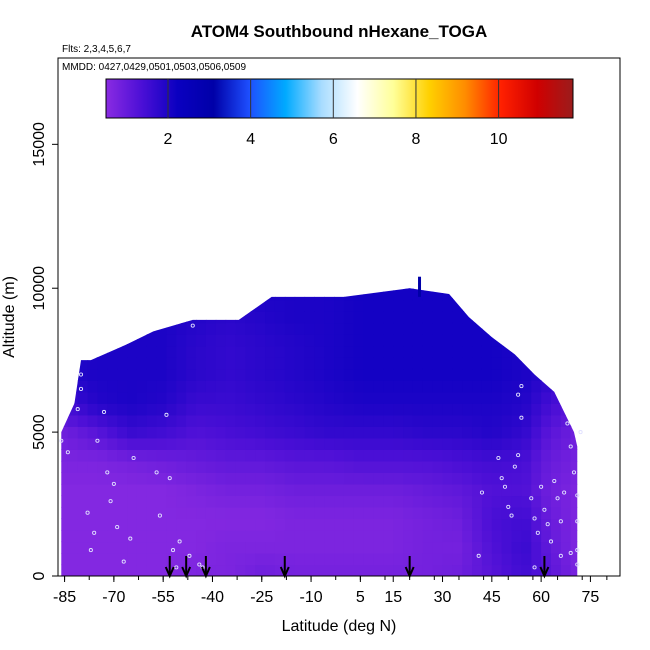  I want to click on x-tick-label: -85, so click(64, 597).